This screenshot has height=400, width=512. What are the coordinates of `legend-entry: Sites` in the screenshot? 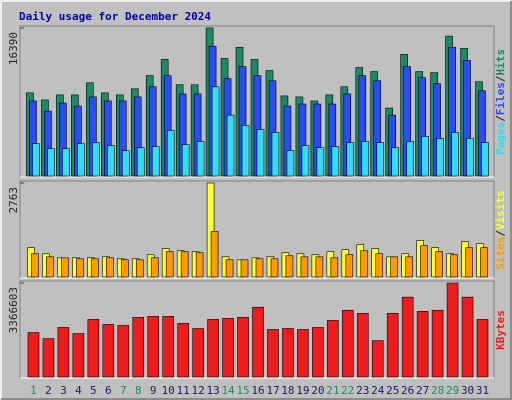 It's located at (500, 253).